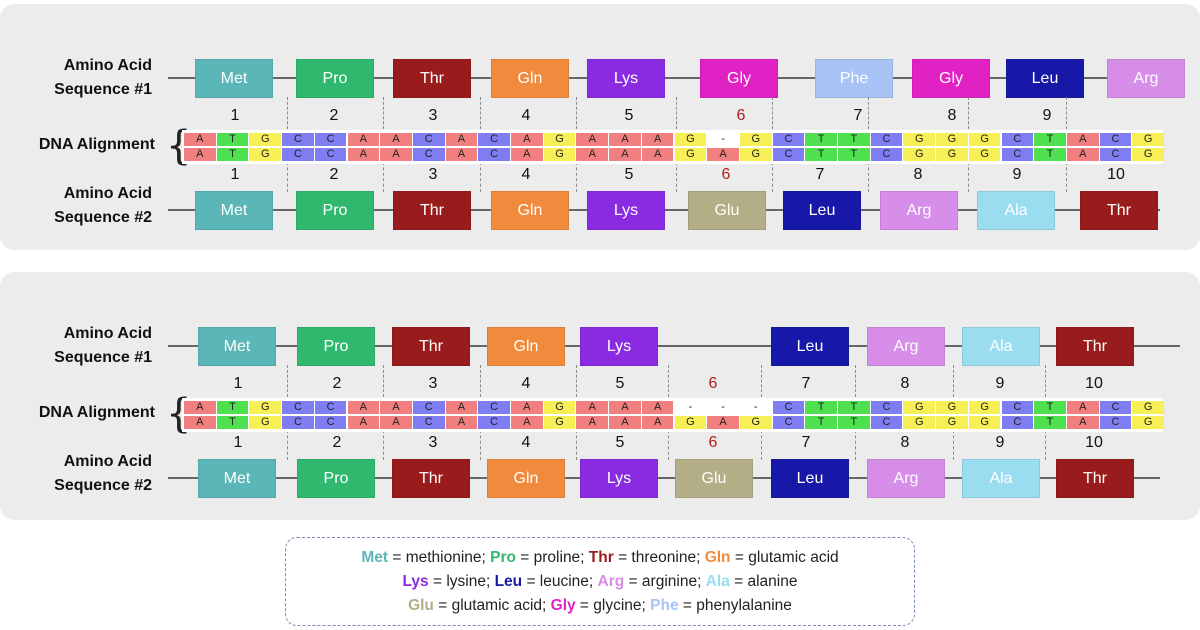 Image resolution: width=1200 pixels, height=630 pixels. What do you see at coordinates (806, 442) in the screenshot?
I see `codon-number: 7` at bounding box center [806, 442].